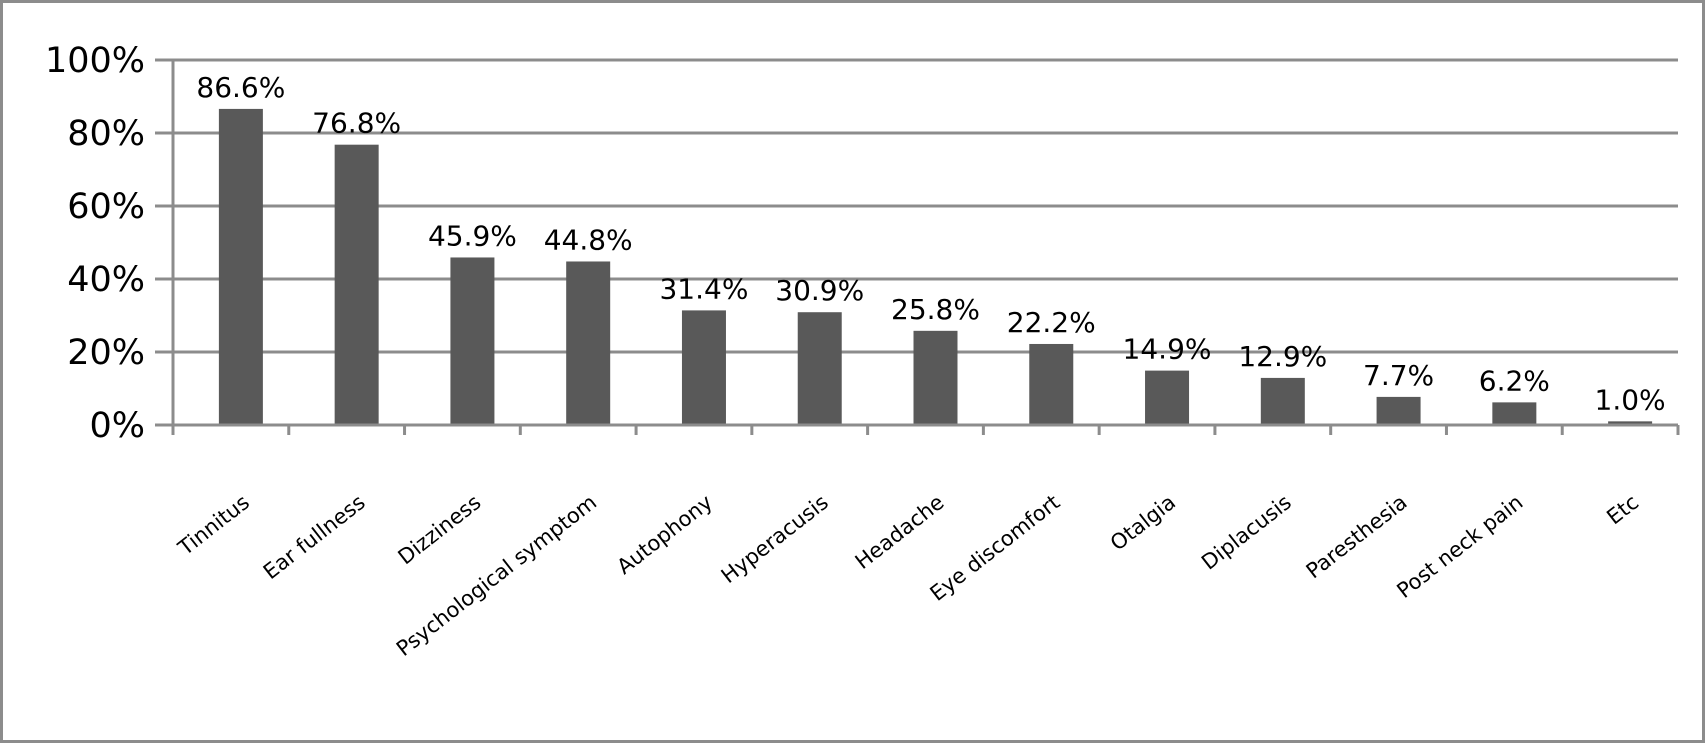 Image resolution: width=1705 pixels, height=746 pixels. Describe the element at coordinates (703, 288) in the screenshot. I see `data-label: 31.4%` at that location.